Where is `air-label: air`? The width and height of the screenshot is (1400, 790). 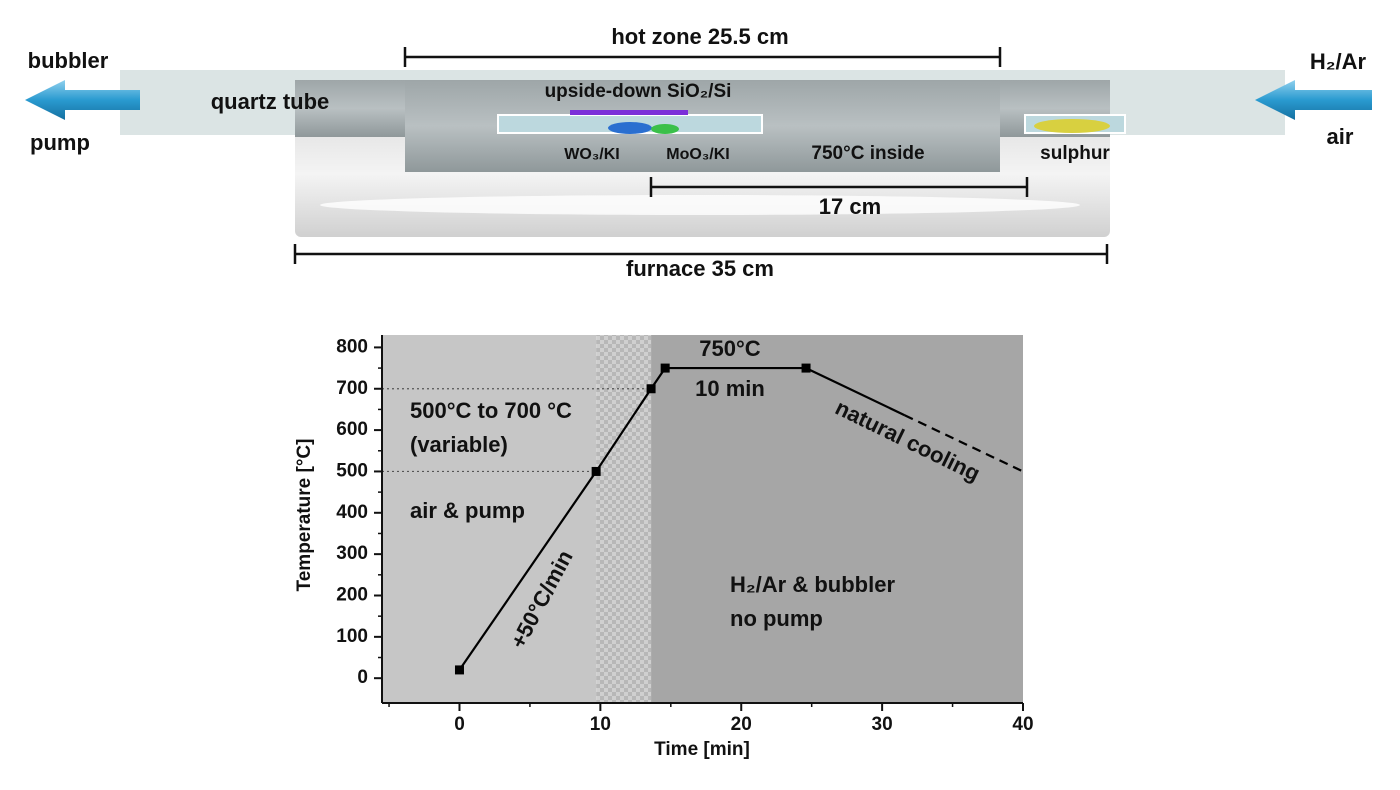 air-label: air is located at coordinates (1340, 136).